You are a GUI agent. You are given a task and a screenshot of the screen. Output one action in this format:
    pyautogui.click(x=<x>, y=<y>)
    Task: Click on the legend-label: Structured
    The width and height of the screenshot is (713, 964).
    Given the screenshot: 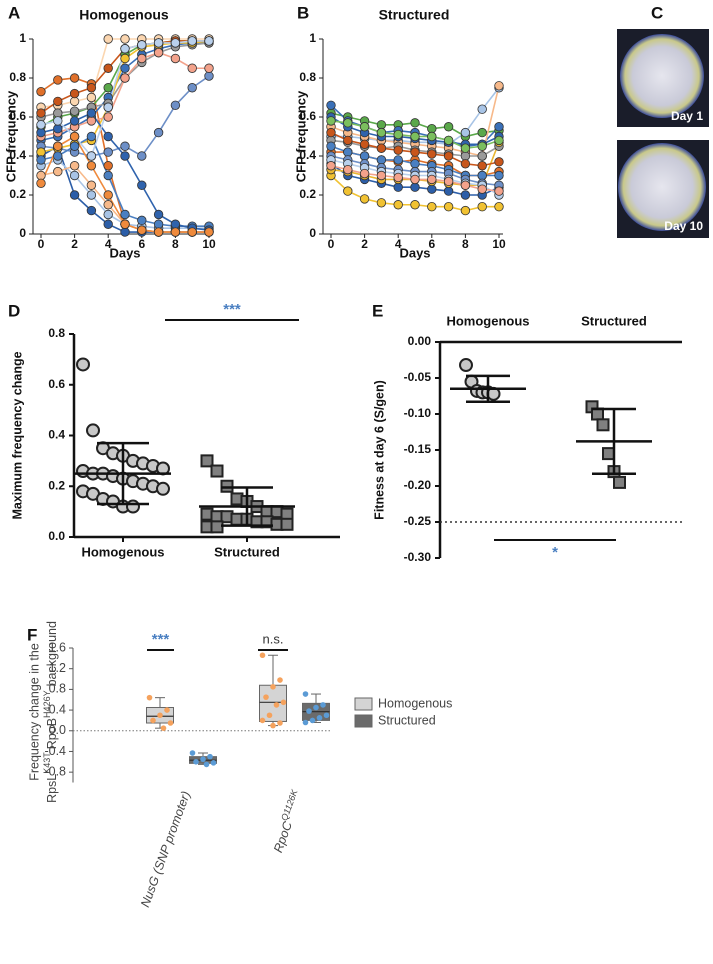 What is the action you would take?
    pyautogui.click(x=407, y=720)
    